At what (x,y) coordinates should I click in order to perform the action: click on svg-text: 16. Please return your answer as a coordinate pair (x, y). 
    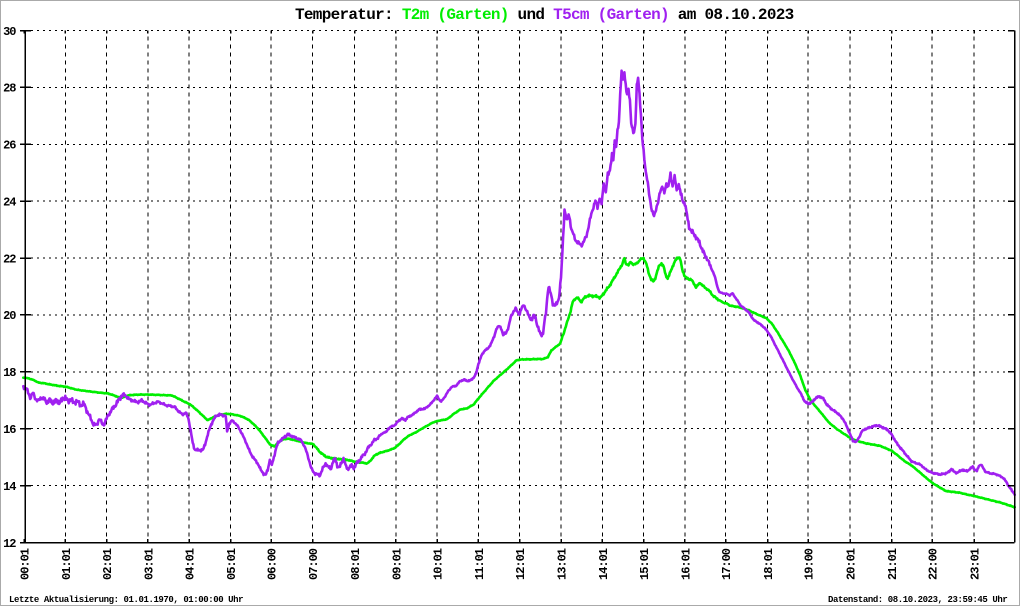
    Looking at the image, I should click on (9, 430).